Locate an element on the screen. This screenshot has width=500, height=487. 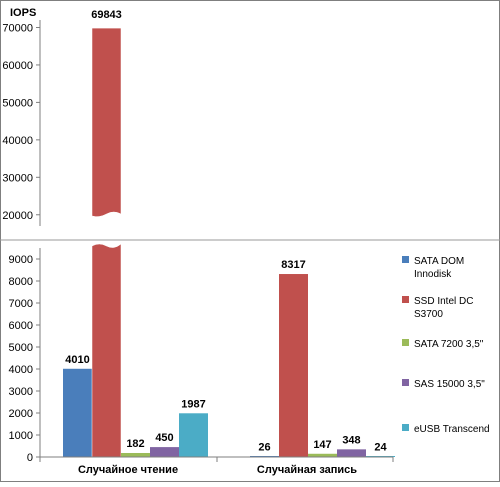
data-label-2-1: 147 is located at coordinates (322, 445).